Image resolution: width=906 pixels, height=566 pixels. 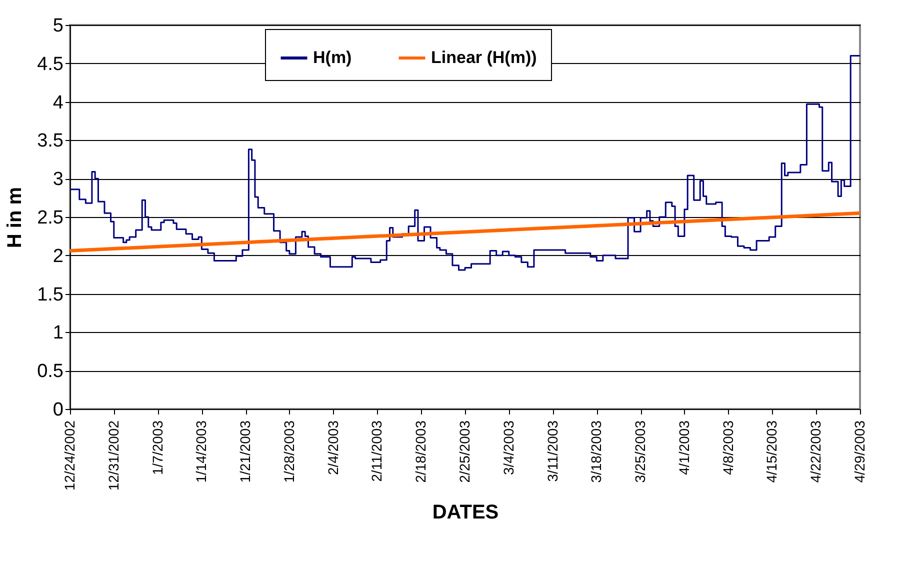 I want to click on y-tick-label: 3, so click(x=58, y=179).